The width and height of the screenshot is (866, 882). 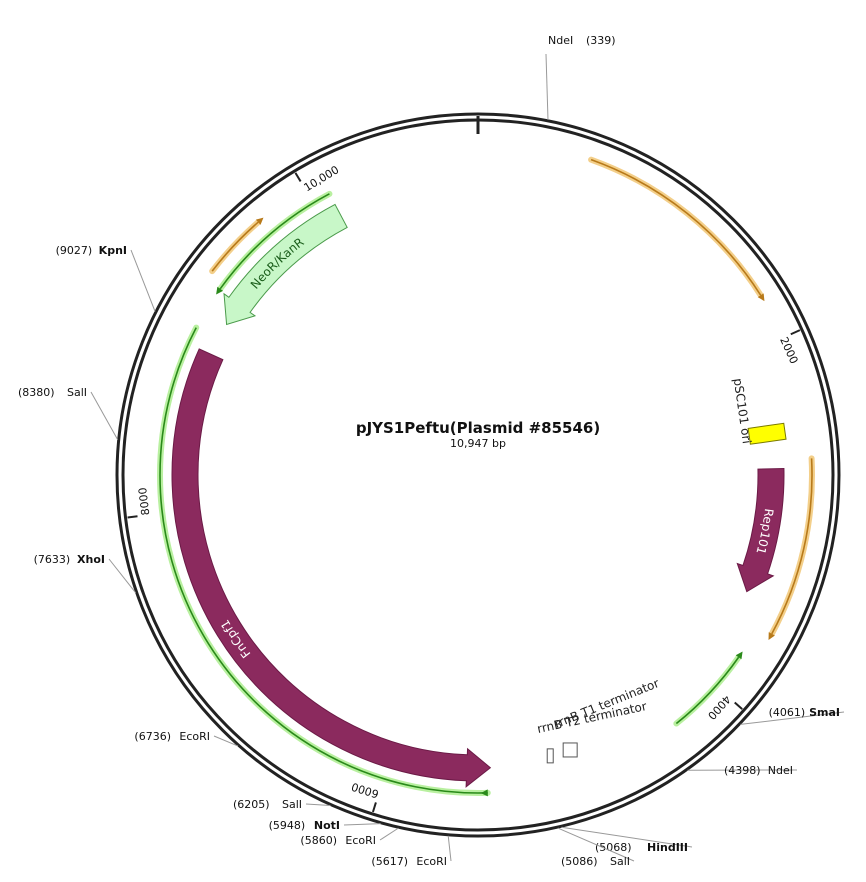 What do you see at coordinates (152, 736) in the screenshot?
I see `site-position: (6736)` at bounding box center [152, 736].